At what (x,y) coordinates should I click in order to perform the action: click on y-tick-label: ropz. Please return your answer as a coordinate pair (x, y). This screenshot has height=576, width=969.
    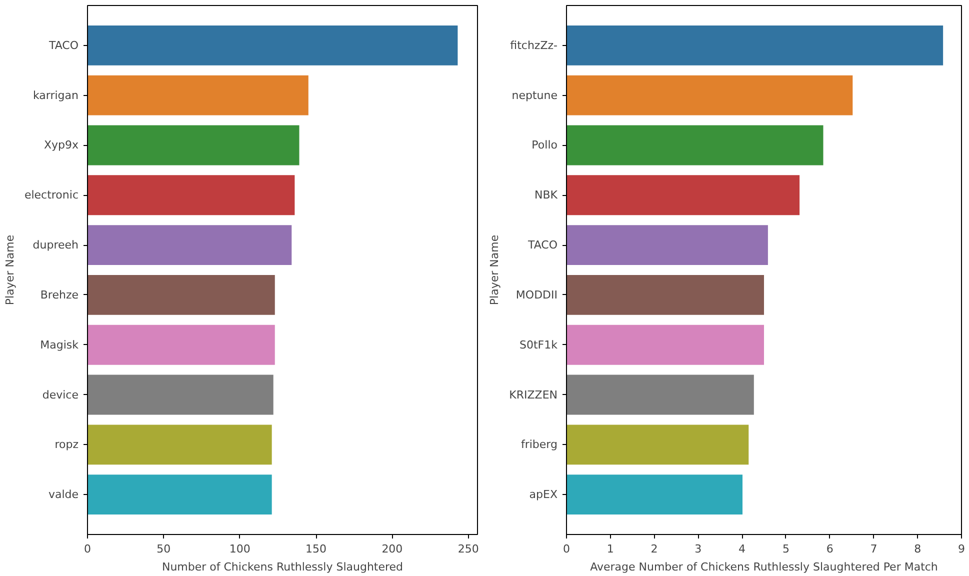
    Looking at the image, I should click on (66, 445).